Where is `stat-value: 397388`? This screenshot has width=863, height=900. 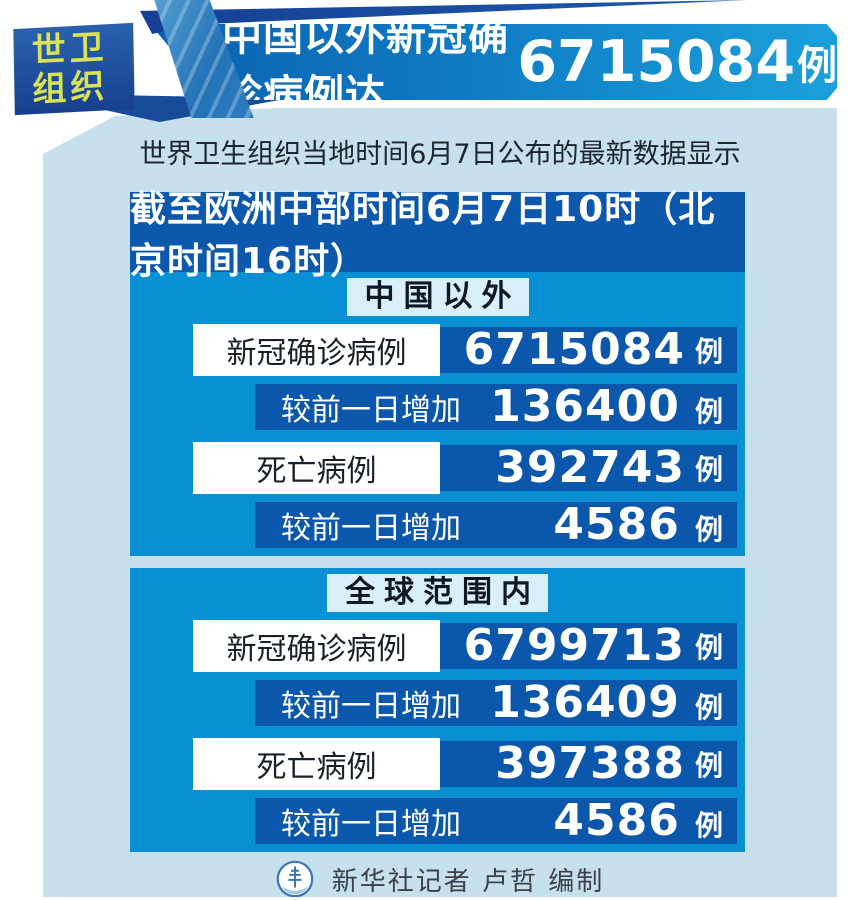 stat-value: 397388 is located at coordinates (590, 763).